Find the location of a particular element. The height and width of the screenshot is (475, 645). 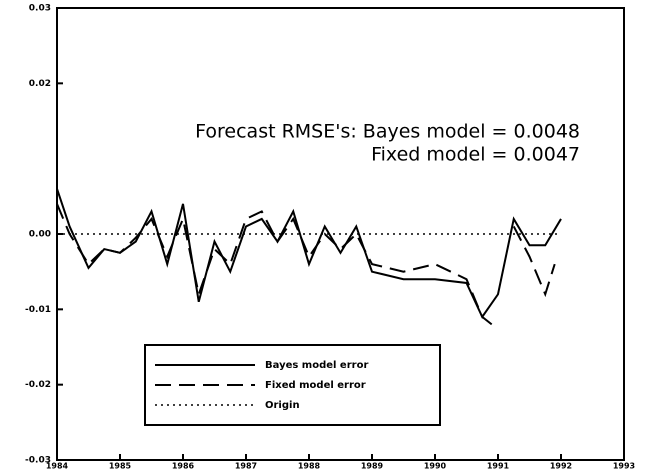

x-tick-label: 1985 is located at coordinates (120, 466).